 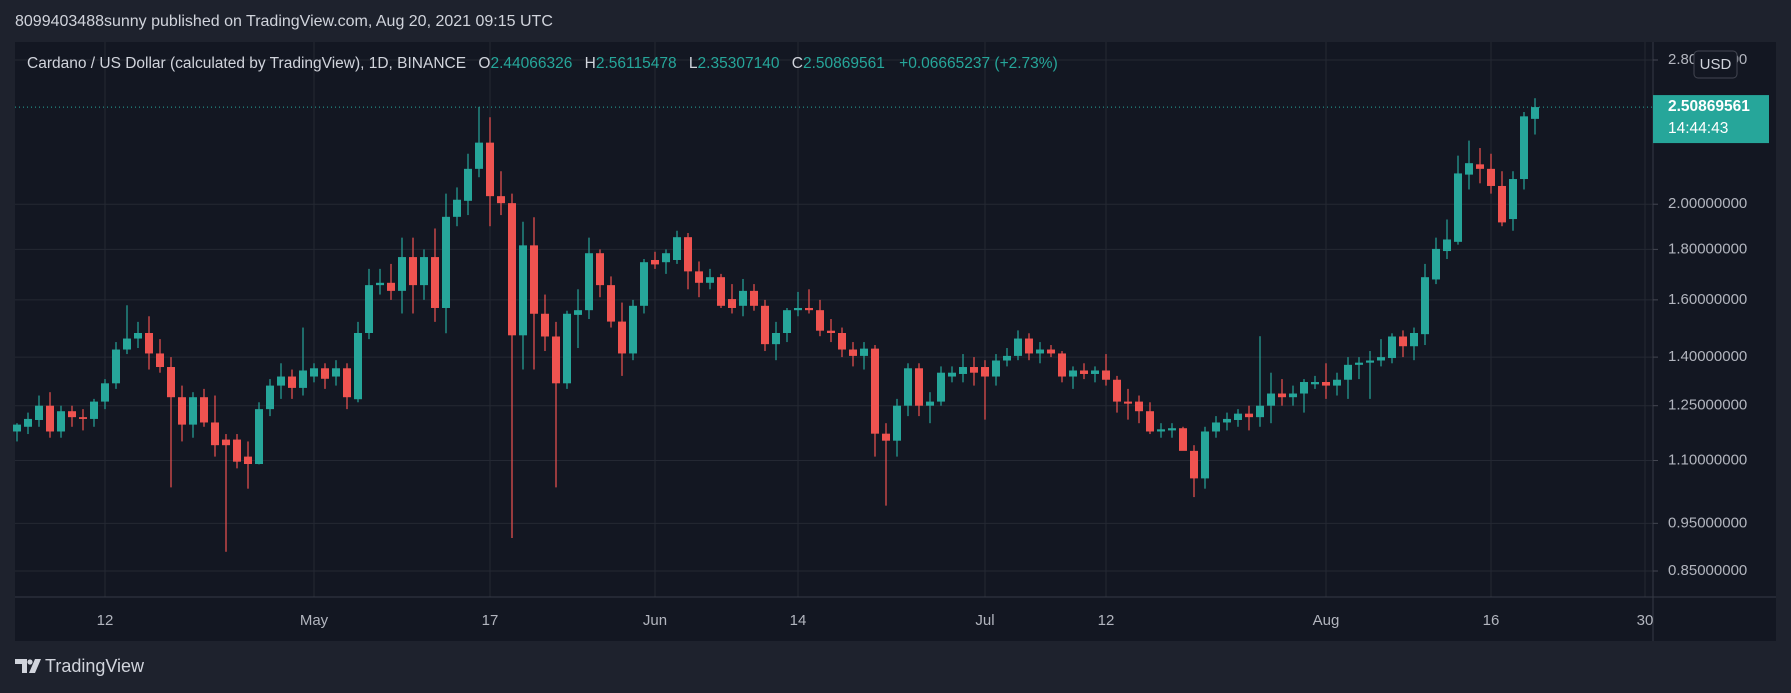 What do you see at coordinates (1491, 620) in the screenshot?
I see `x-tick-label: 16` at bounding box center [1491, 620].